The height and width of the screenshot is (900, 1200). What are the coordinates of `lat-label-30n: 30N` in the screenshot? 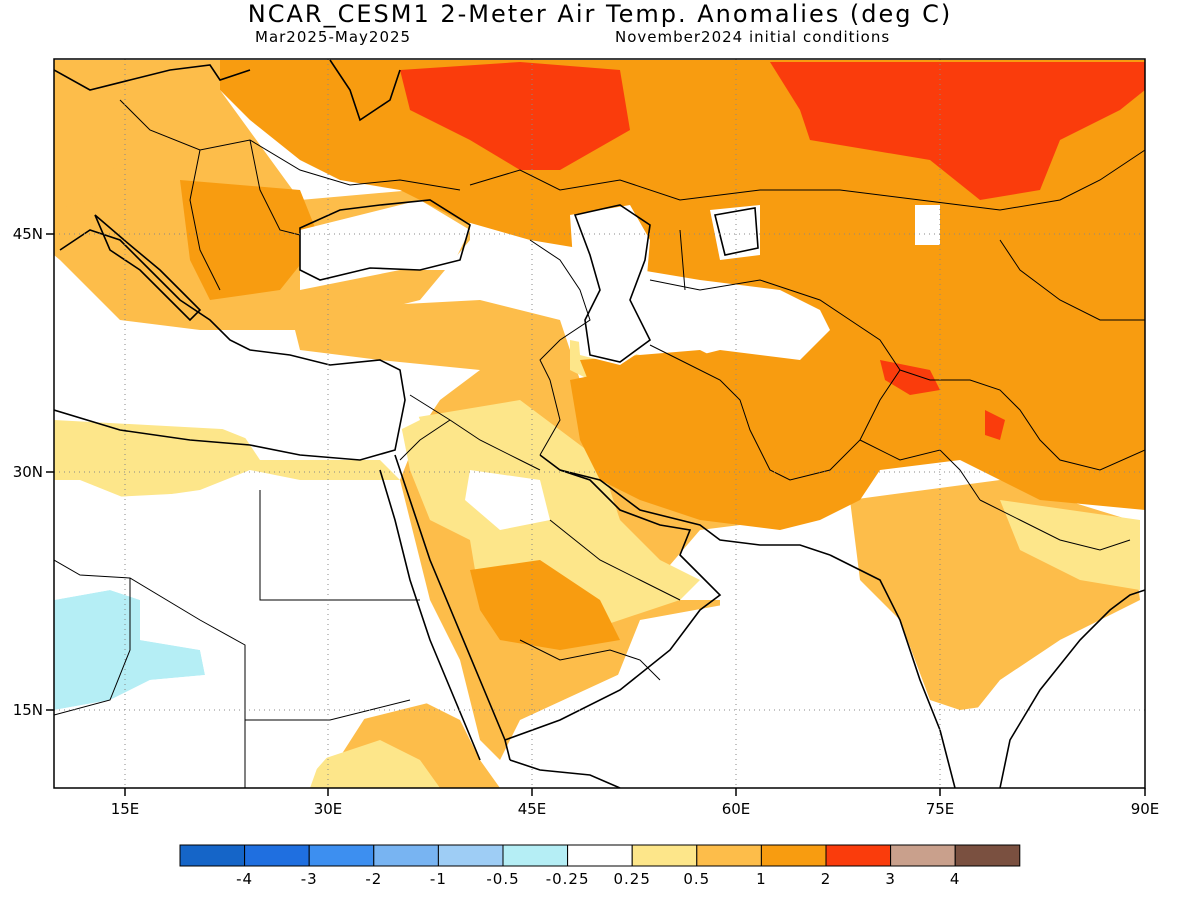 It's located at (28, 472).